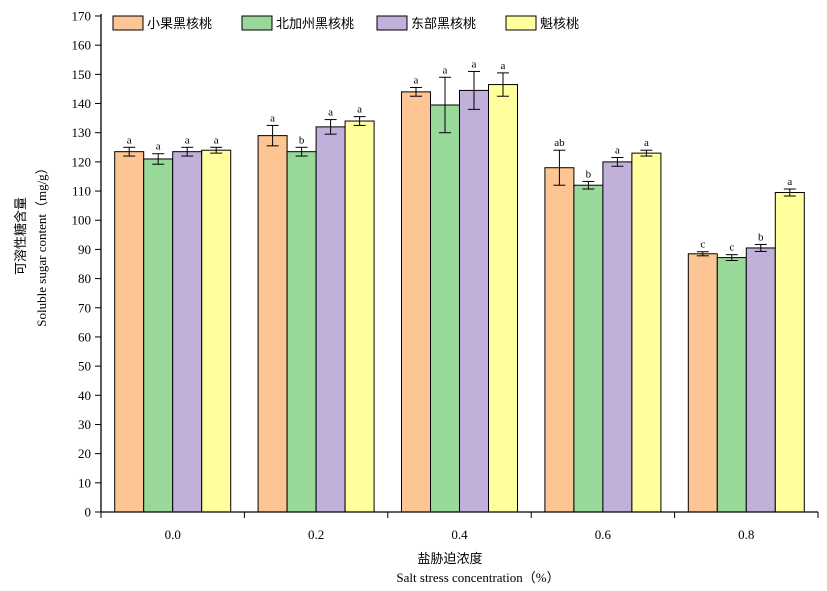 This screenshot has height=591, width=827. What do you see at coordinates (84, 336) in the screenshot?
I see `y-tick-label: 60` at bounding box center [84, 336].